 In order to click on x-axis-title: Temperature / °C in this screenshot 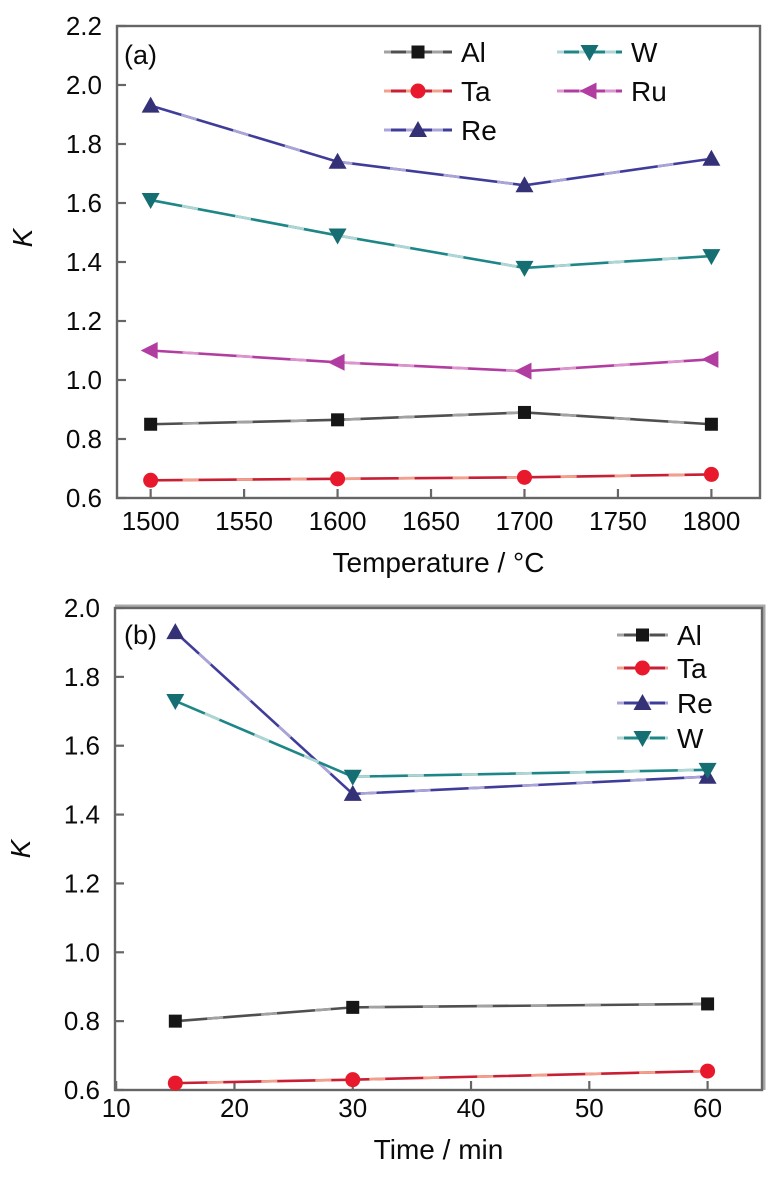, I will do `click(439, 562)`.